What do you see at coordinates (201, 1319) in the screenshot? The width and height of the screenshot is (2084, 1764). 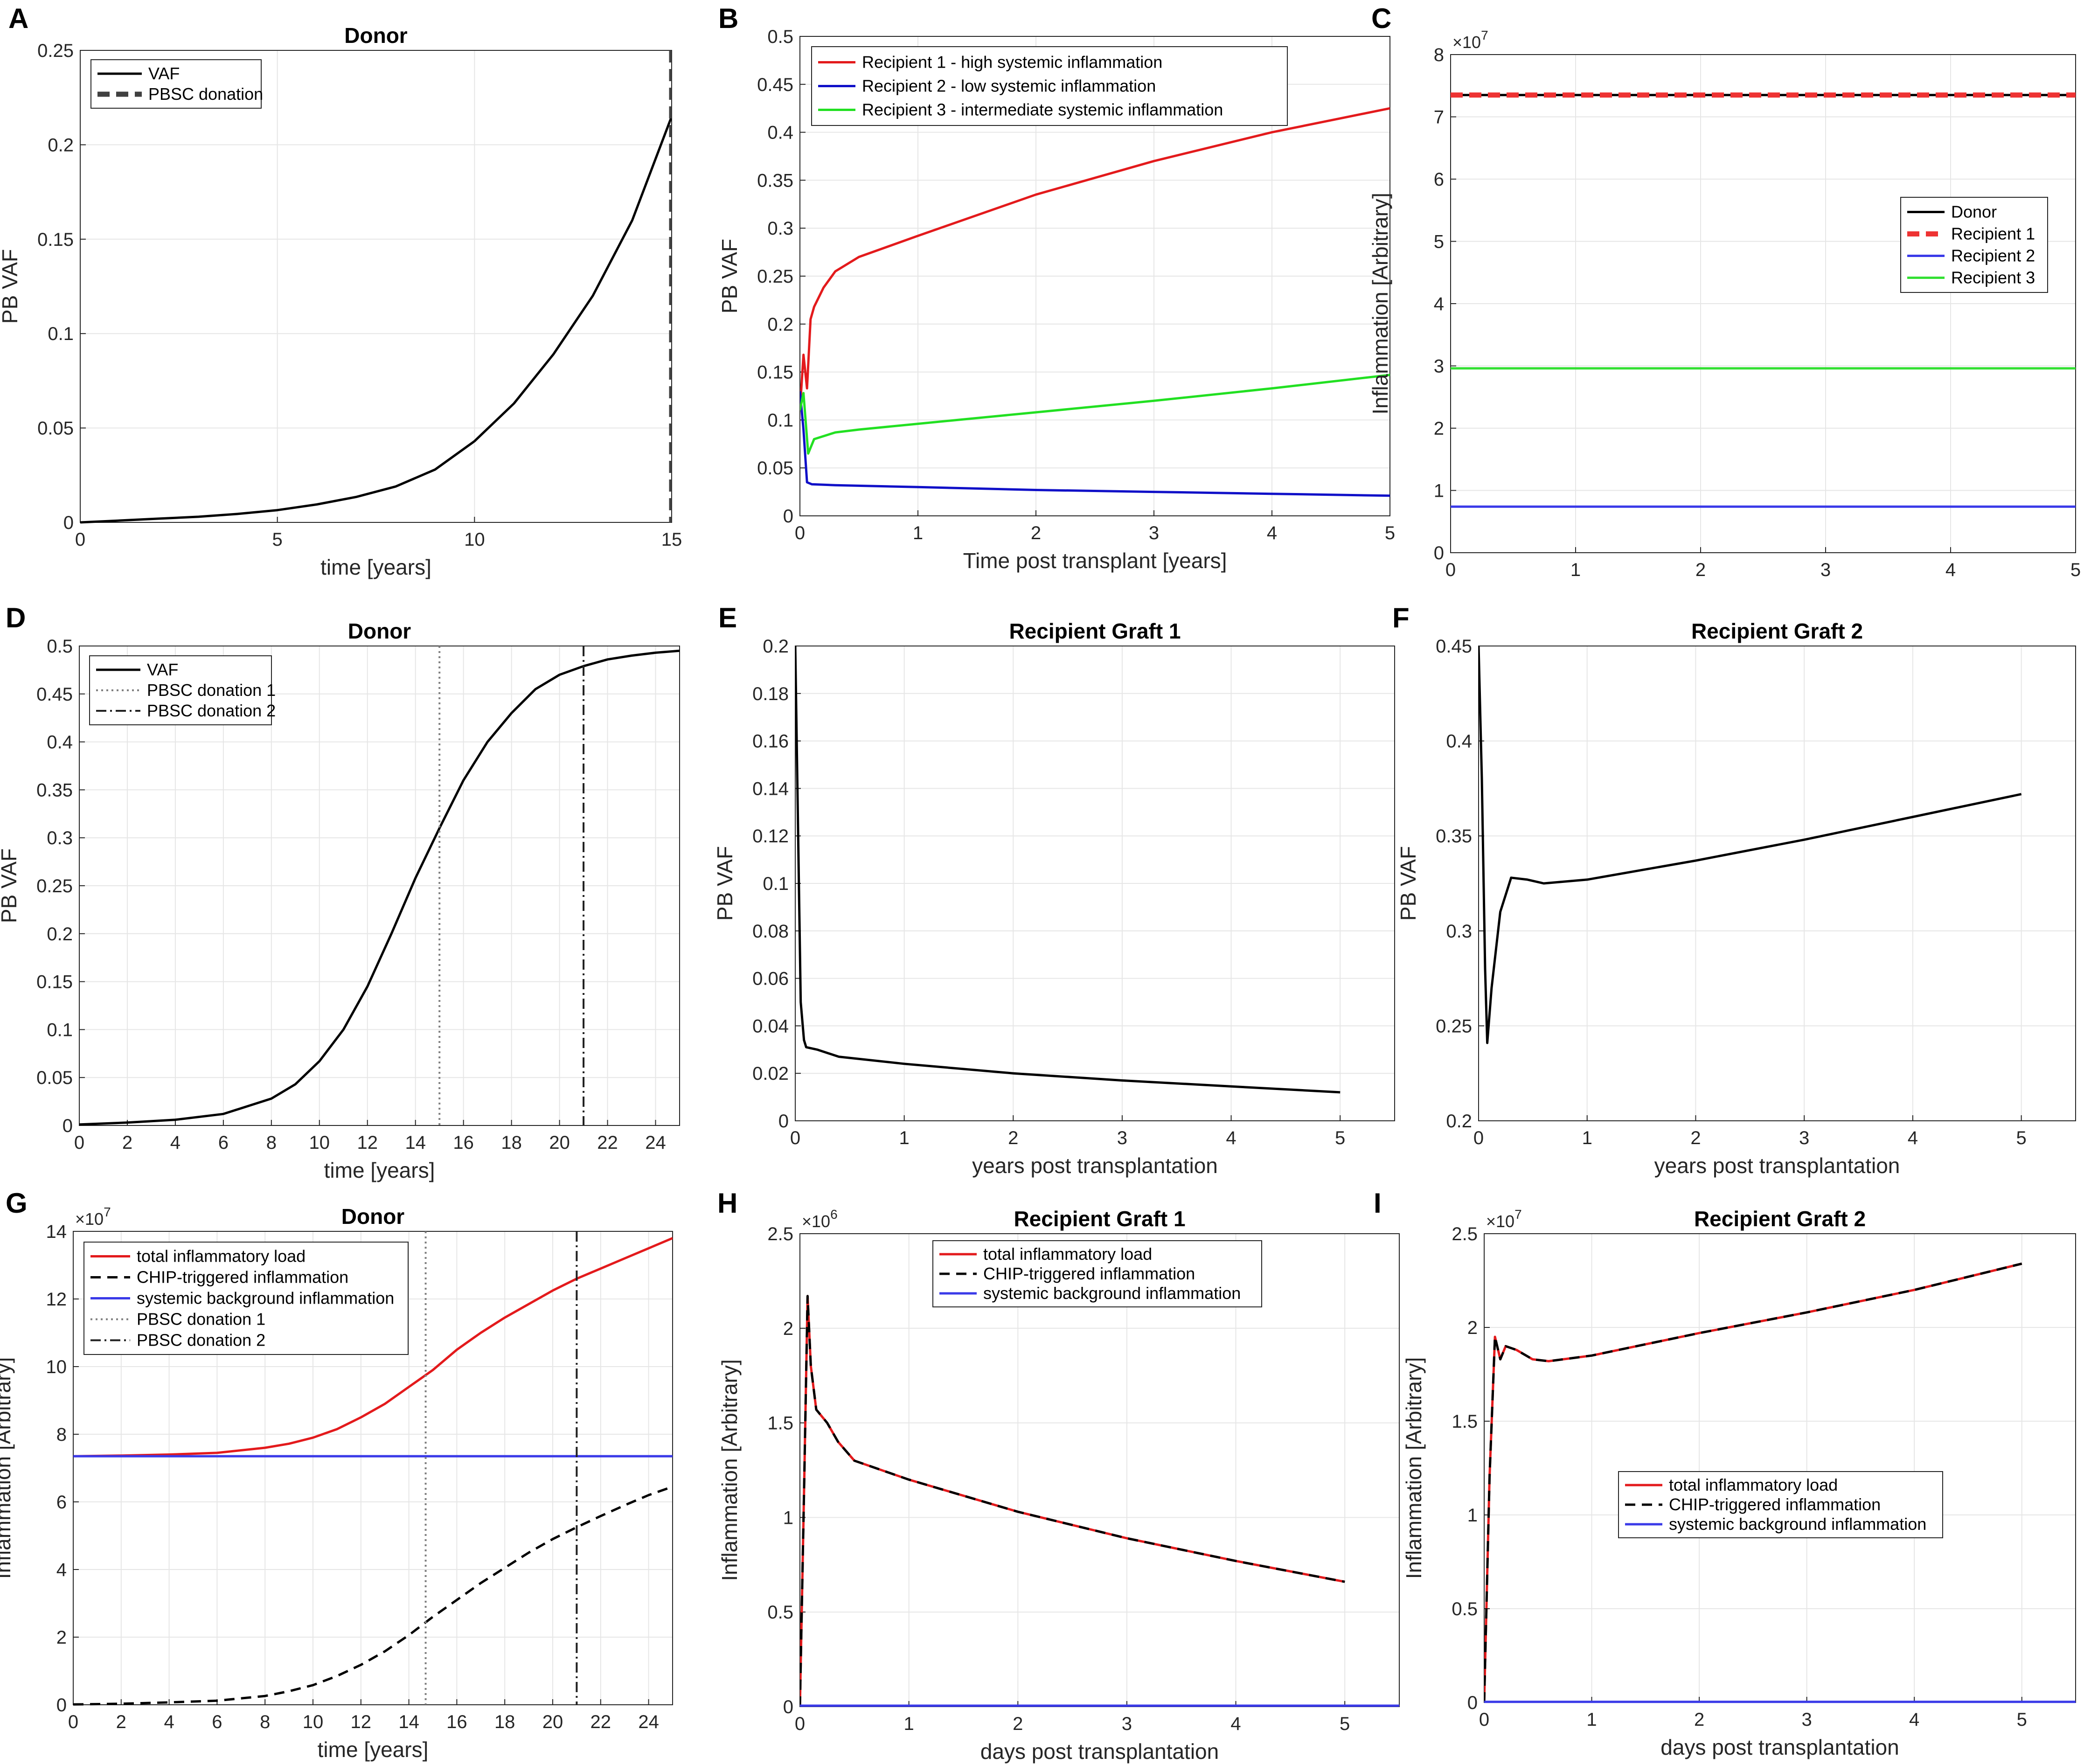 I see `legend-entry: PBSC donation 1` at bounding box center [201, 1319].